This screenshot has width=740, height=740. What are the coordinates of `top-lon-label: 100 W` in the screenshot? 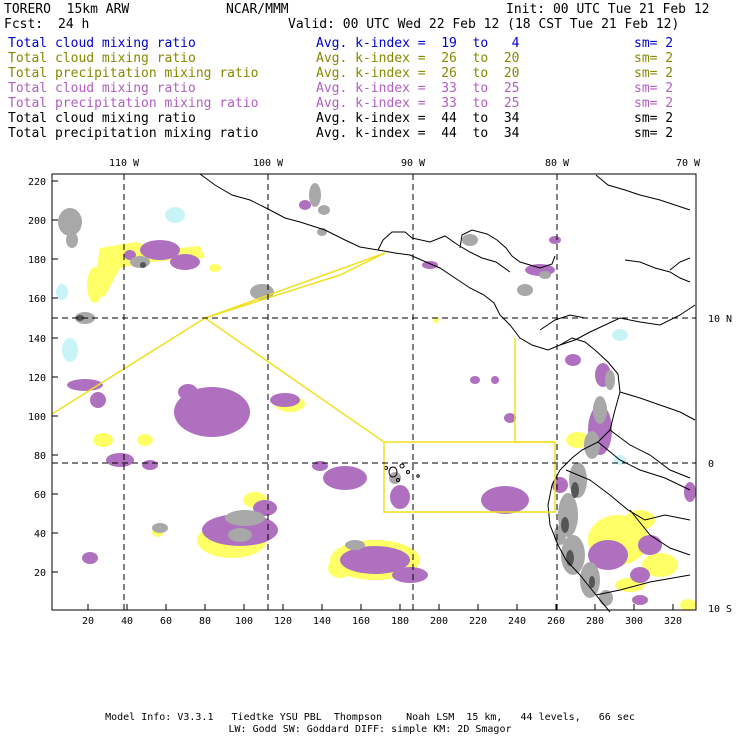 It's located at (268, 163).